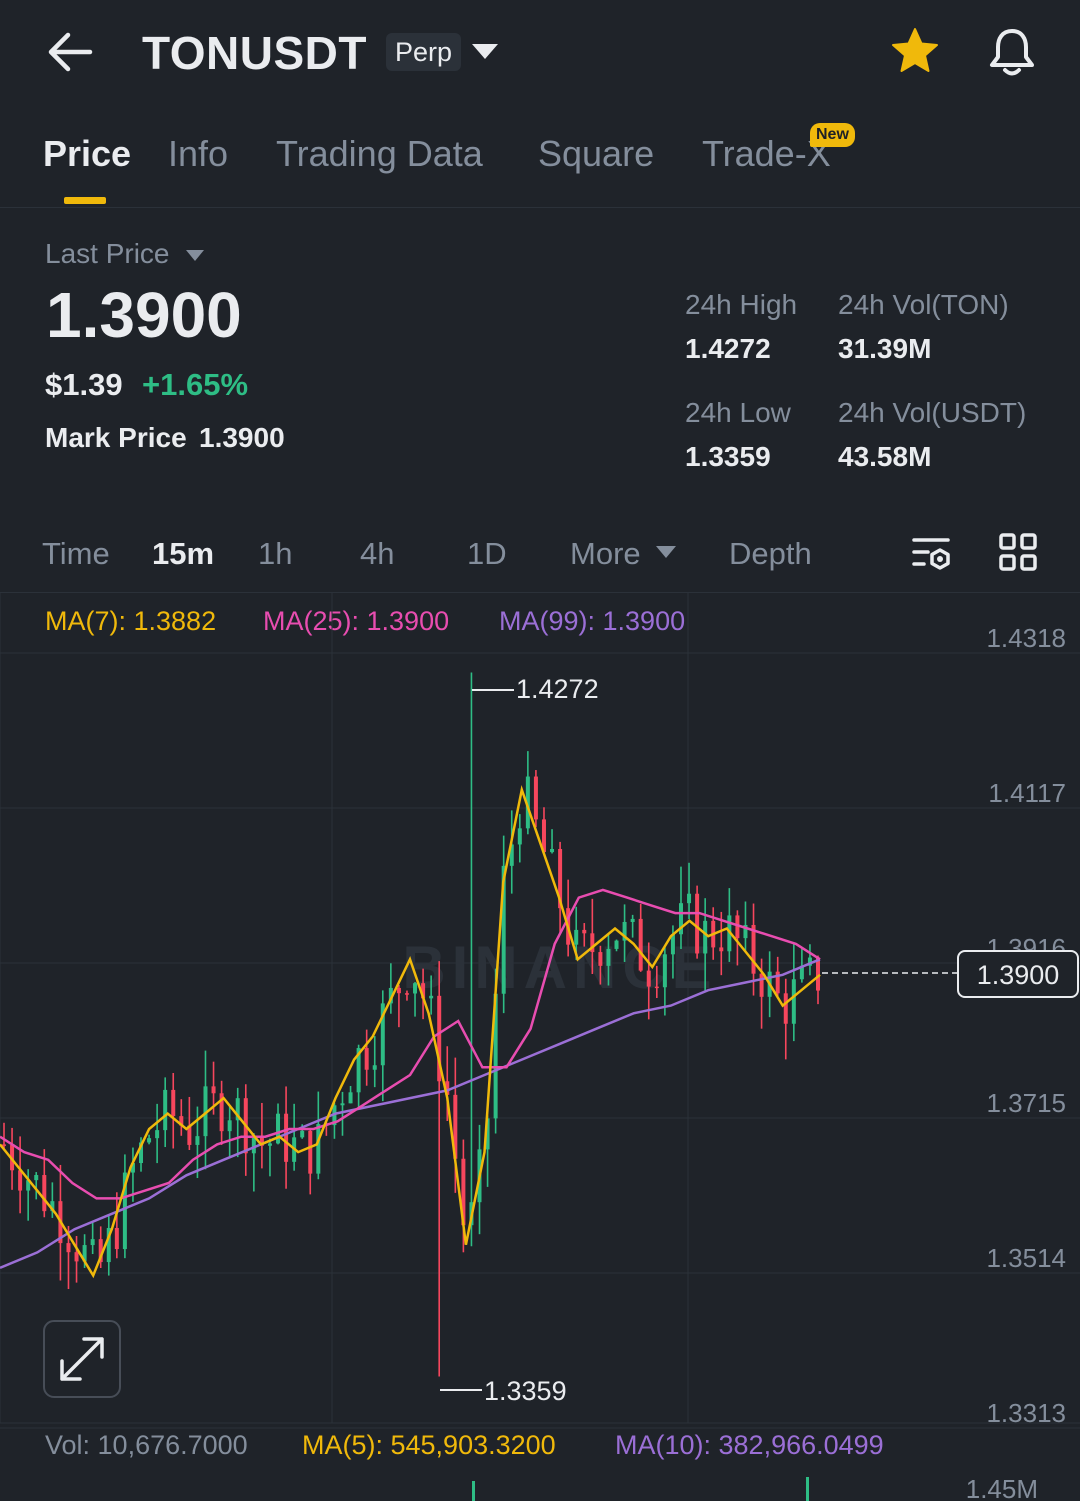  I want to click on timeframe-depth: Depth, so click(770, 553).